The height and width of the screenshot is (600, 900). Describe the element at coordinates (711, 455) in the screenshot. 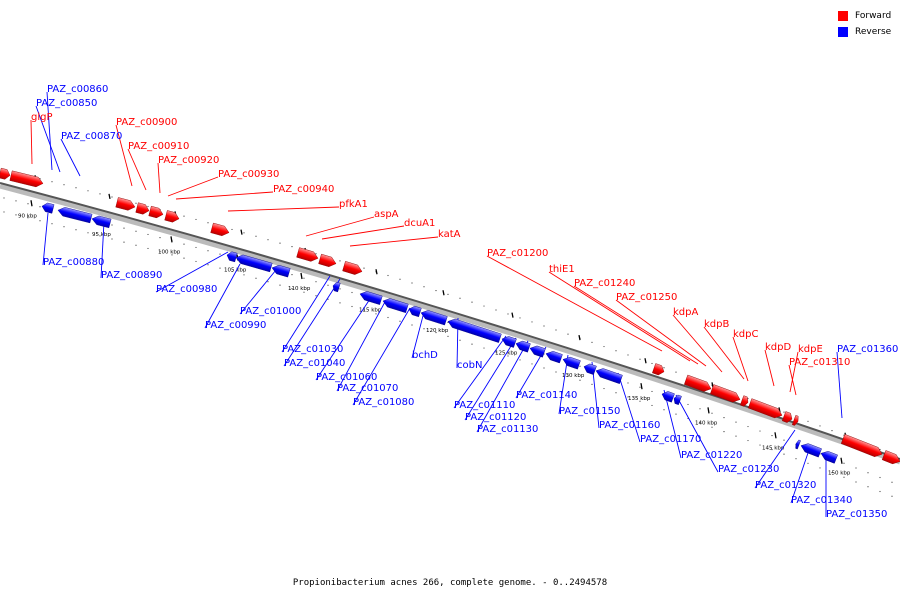

I see `reverse-gene-label: PAZ_c01220` at that location.